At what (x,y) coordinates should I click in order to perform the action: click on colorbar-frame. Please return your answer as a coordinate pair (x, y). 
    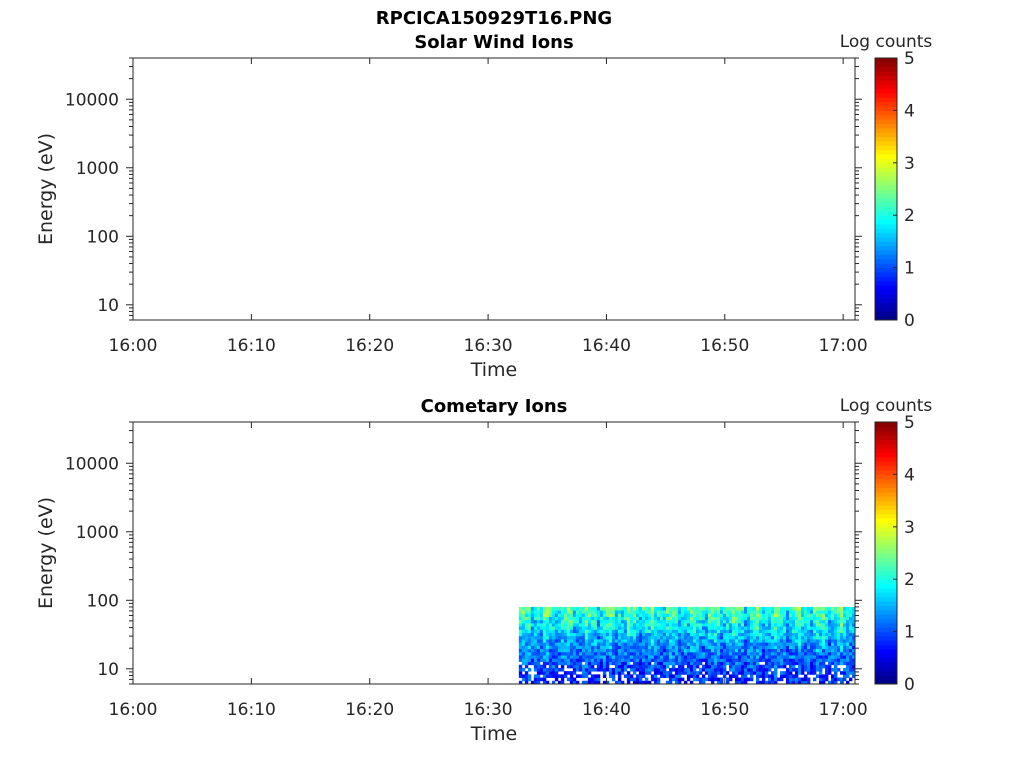
    Looking at the image, I should click on (886, 553).